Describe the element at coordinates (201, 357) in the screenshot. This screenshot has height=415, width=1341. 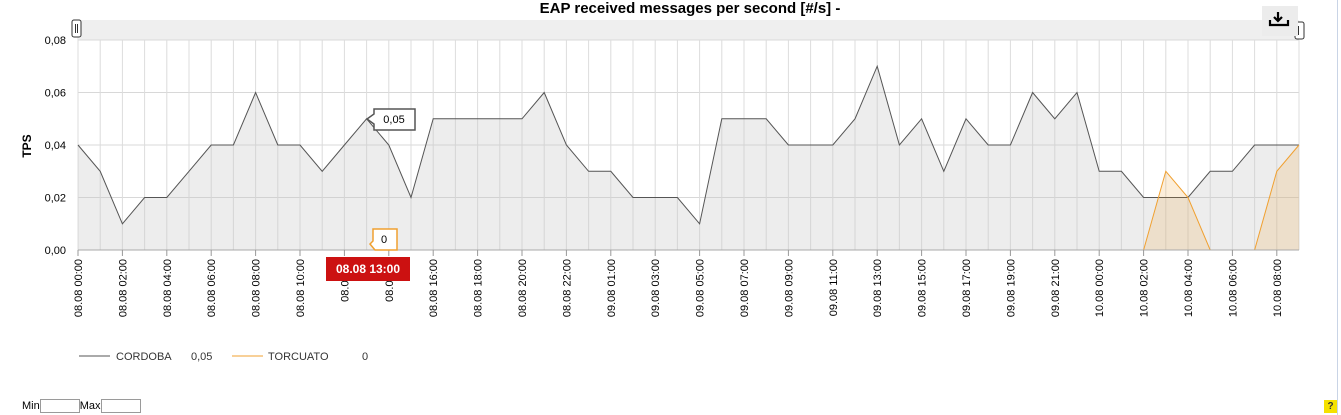
I see `legend-cordoba-value: 0,05` at that location.